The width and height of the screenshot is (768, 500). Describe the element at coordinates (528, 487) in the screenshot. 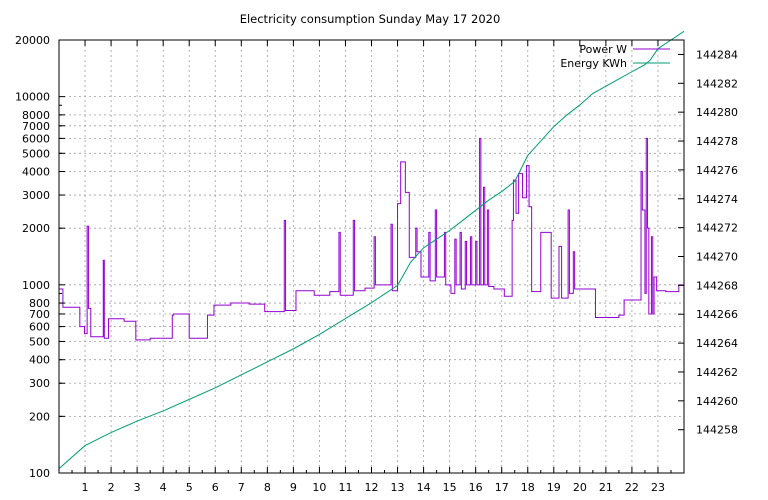

I see `x-tick-label: 18` at that location.